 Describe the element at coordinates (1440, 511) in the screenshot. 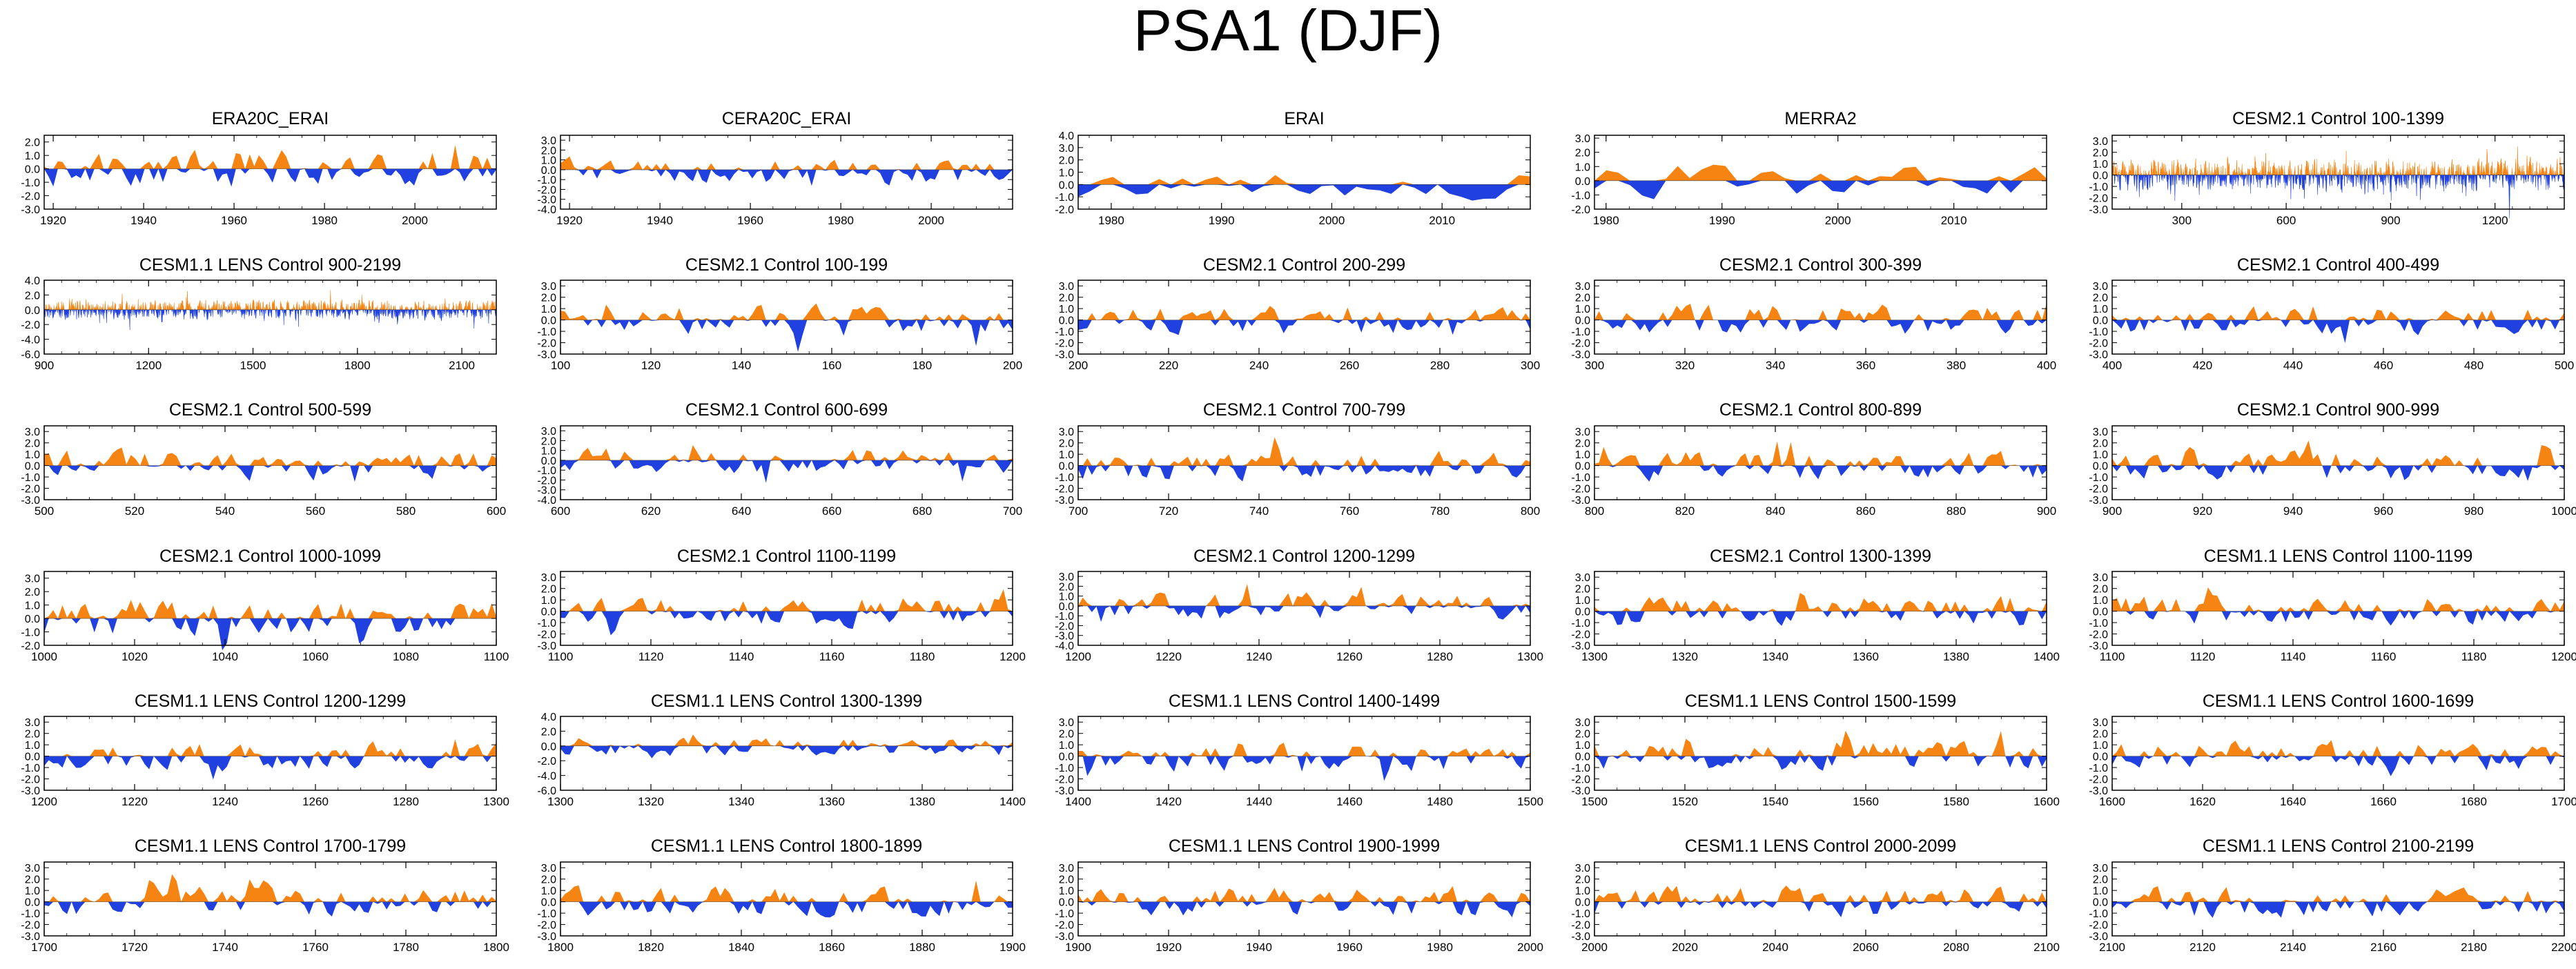

I see `x-tick-label: 780` at that location.